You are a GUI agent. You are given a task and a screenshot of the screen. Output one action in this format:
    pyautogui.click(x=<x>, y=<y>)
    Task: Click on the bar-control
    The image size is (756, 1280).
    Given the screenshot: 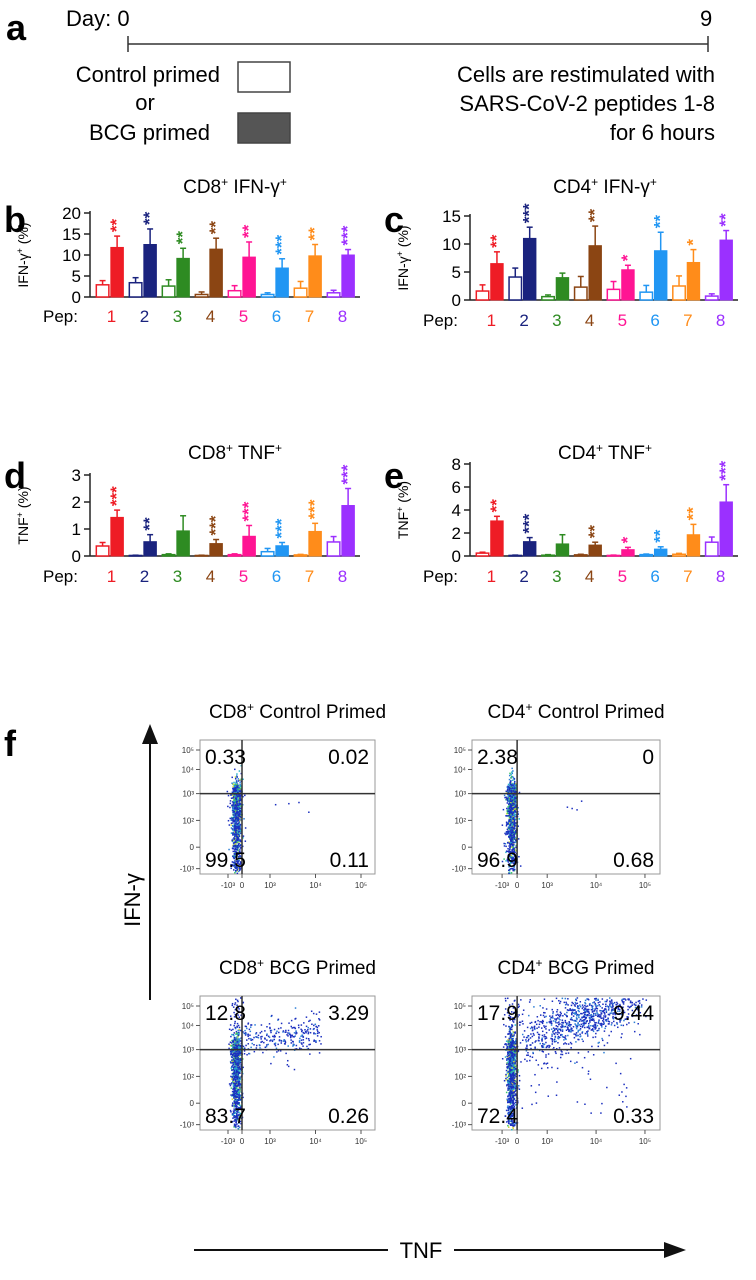 What is the action you would take?
    pyautogui.click(x=613, y=294)
    